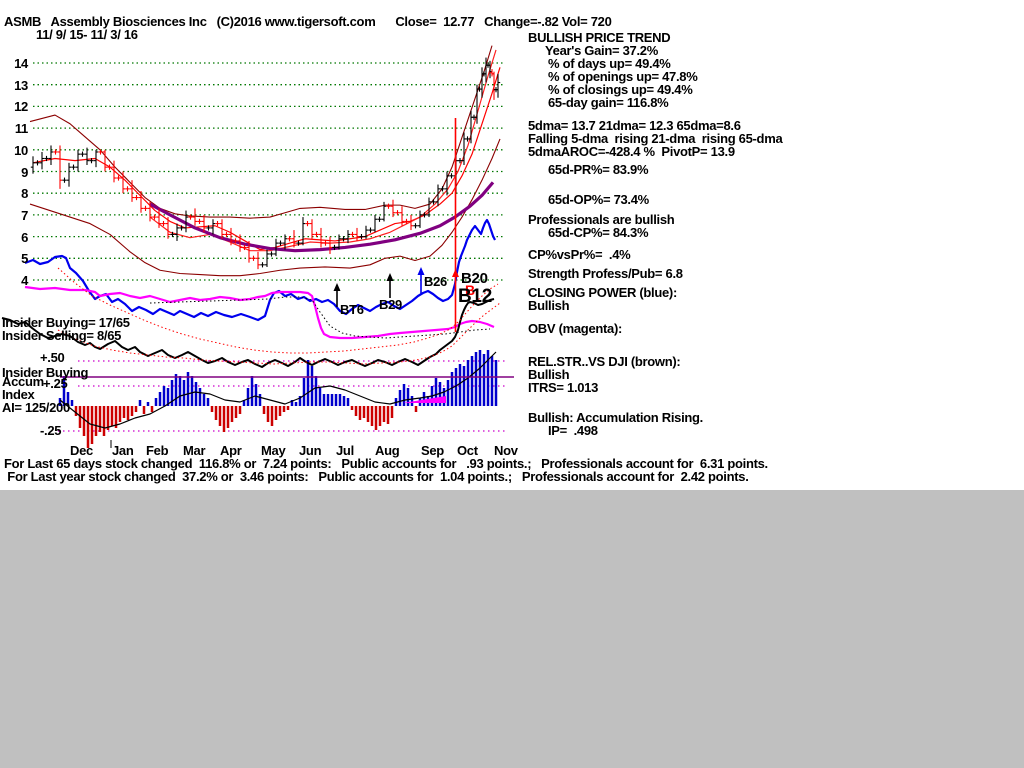 This screenshot has height=768, width=1024. What do you see at coordinates (631, 151) in the screenshot?
I see `right-panel-line: 5dmaAROC=-428.4 % PivotP= 13.9` at bounding box center [631, 151].